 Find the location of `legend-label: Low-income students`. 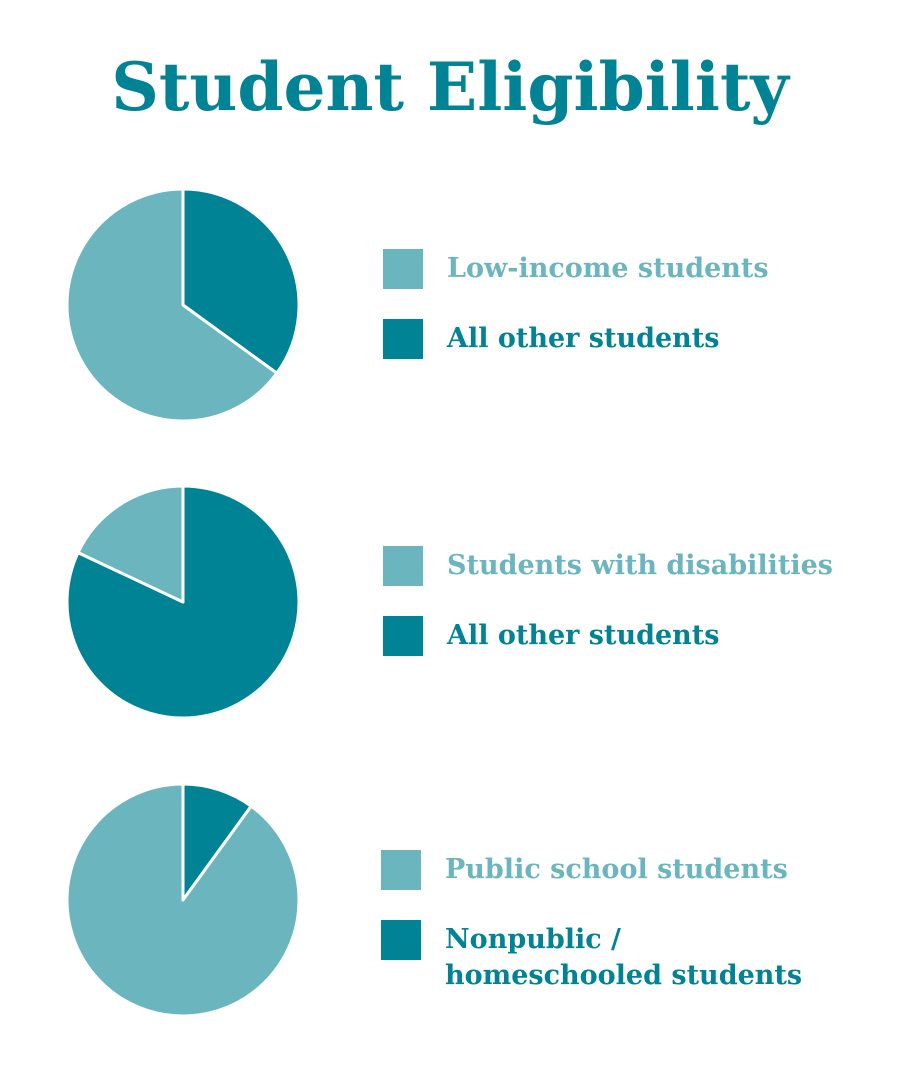

legend-label: Low-income students is located at coordinates (608, 268).